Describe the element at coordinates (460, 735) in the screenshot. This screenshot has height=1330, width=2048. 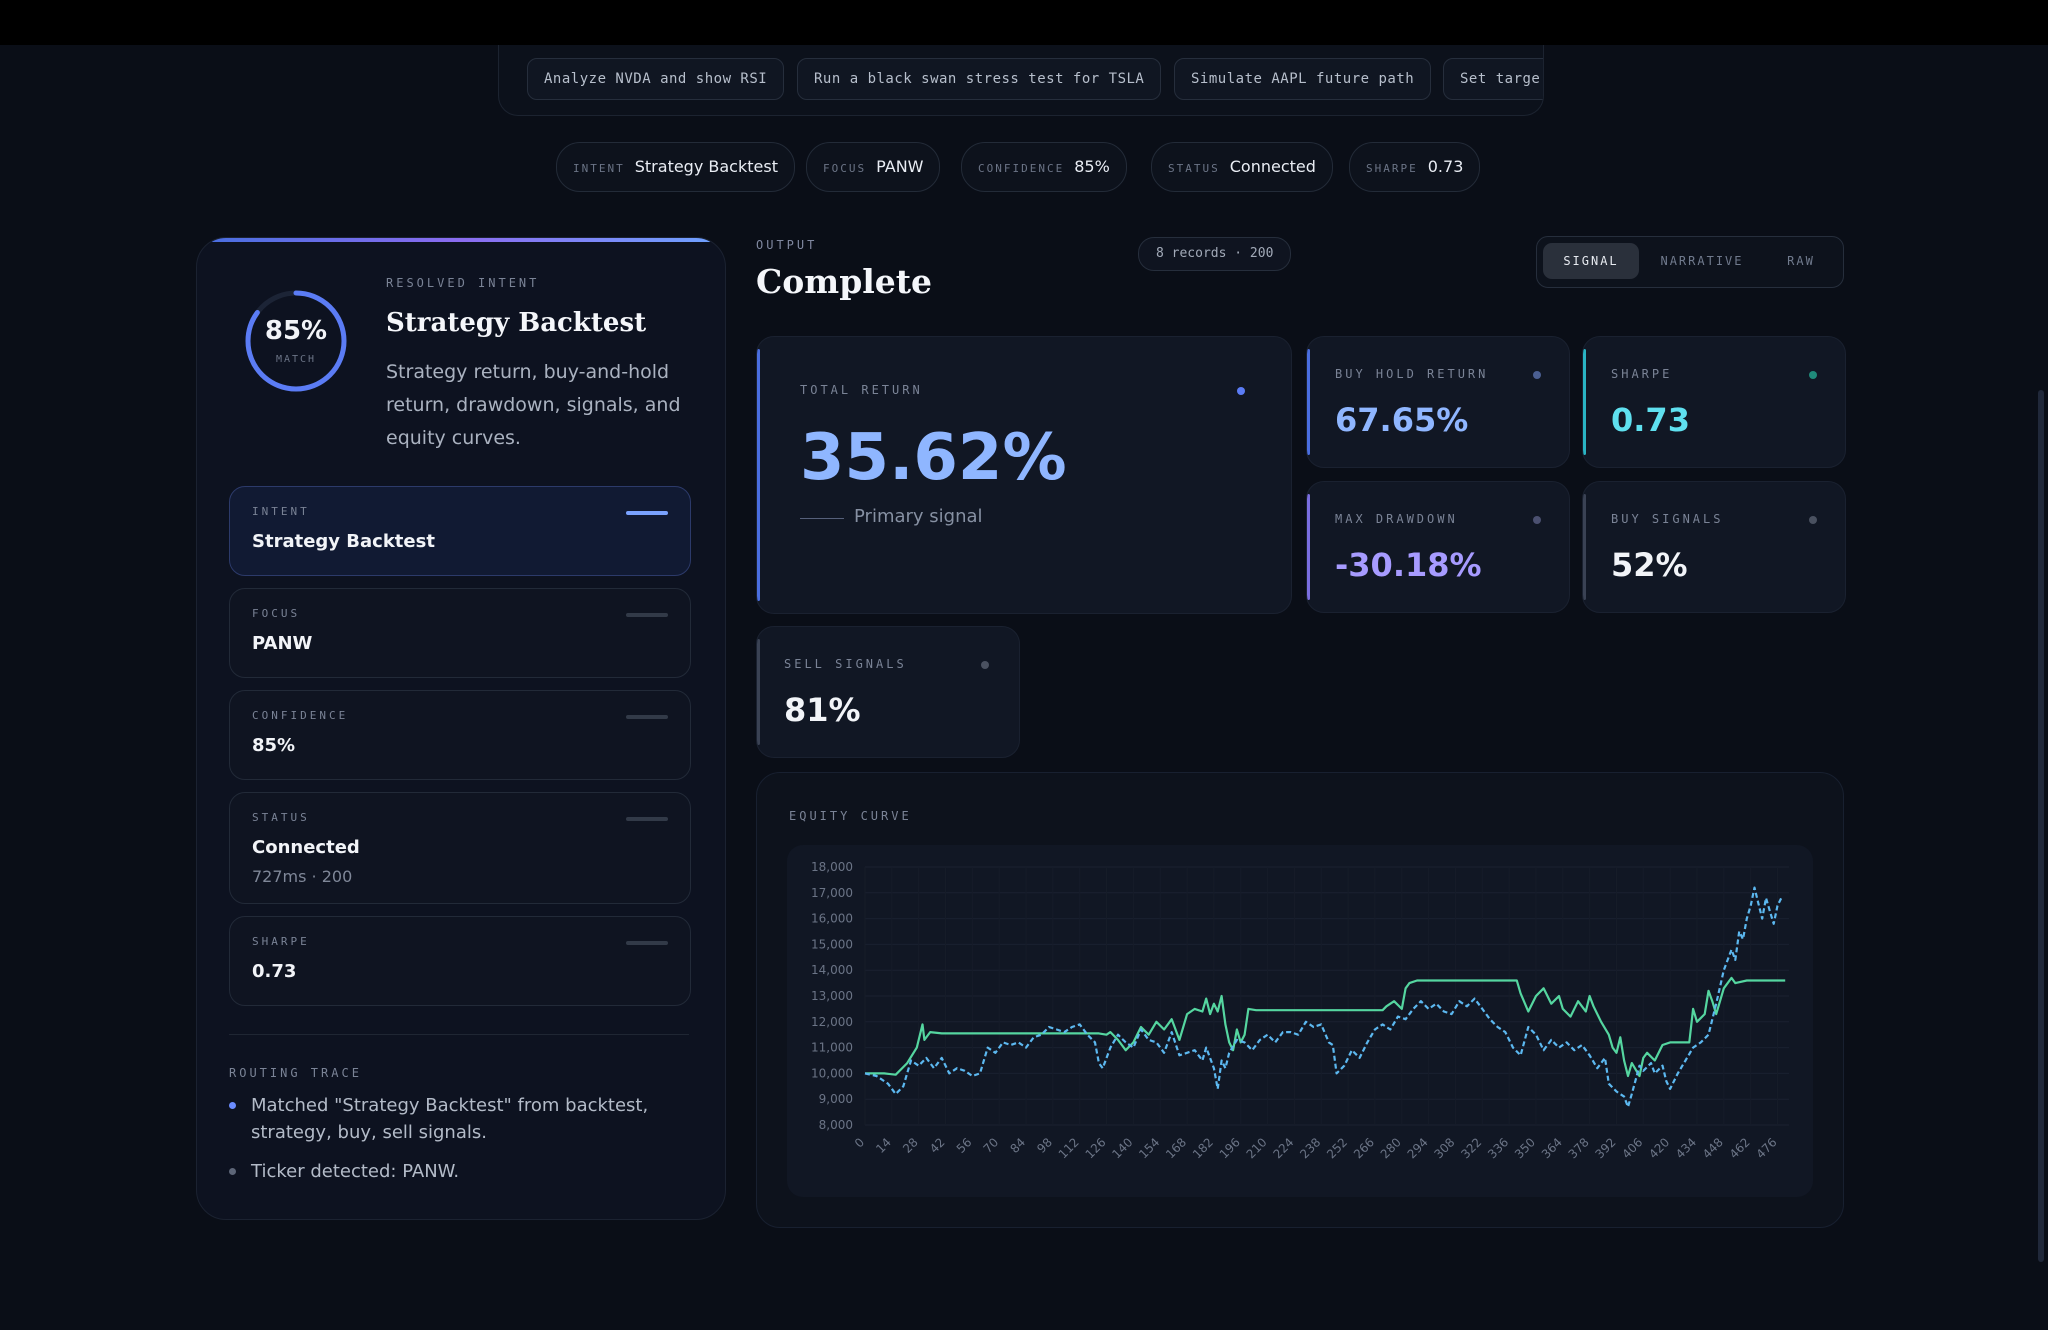
I see `detail-row-confidence: CONFIDENCE 85%` at that location.